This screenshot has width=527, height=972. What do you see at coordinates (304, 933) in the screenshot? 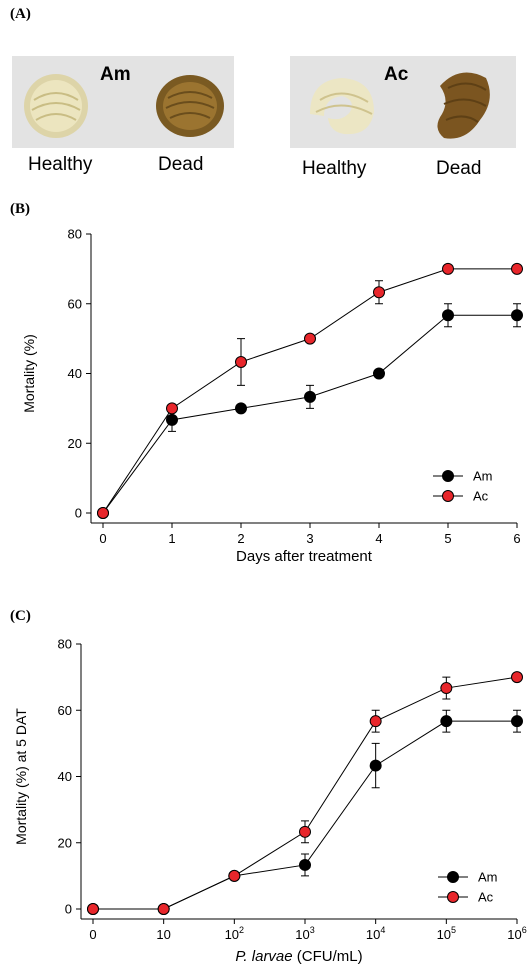
I see `chart-c-x-tick-label: 10³` at bounding box center [304, 933].